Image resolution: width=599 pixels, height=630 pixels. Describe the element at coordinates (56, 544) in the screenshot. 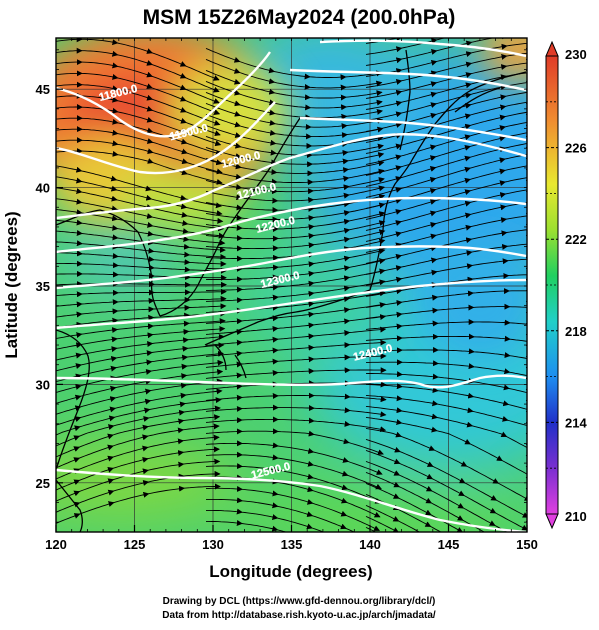

I see `x-tick-label: 120` at that location.